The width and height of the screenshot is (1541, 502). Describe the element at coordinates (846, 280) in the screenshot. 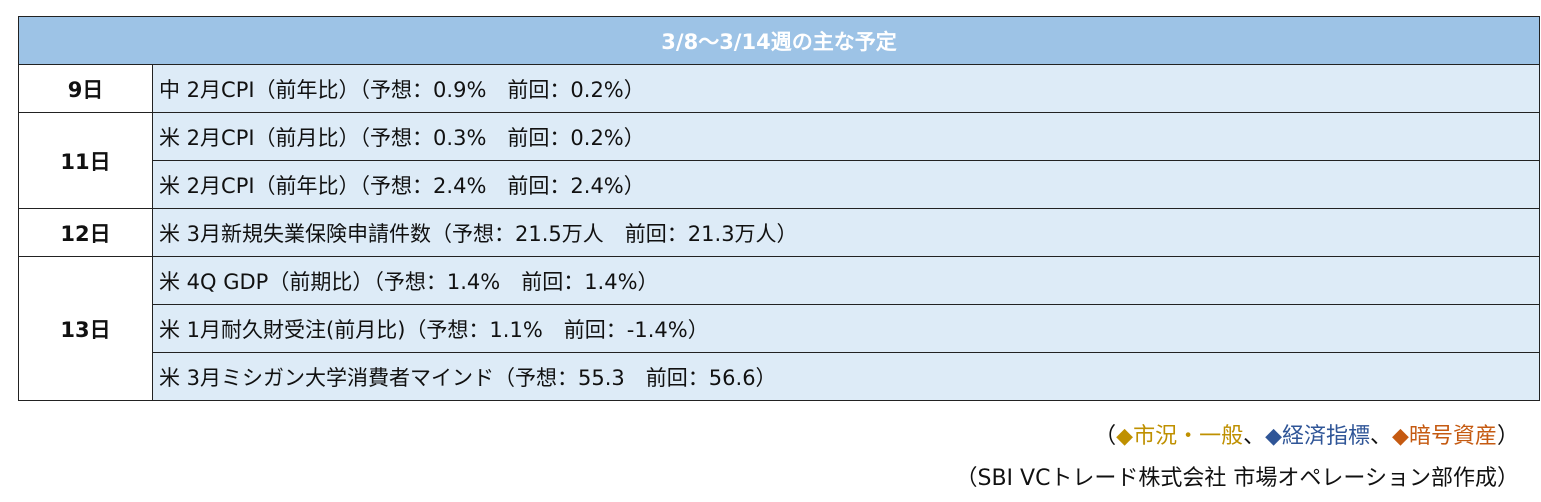

I see `event-cell: 米 4Q GDP（前期比）（予想：1.4% 前回：1.4%）` at that location.